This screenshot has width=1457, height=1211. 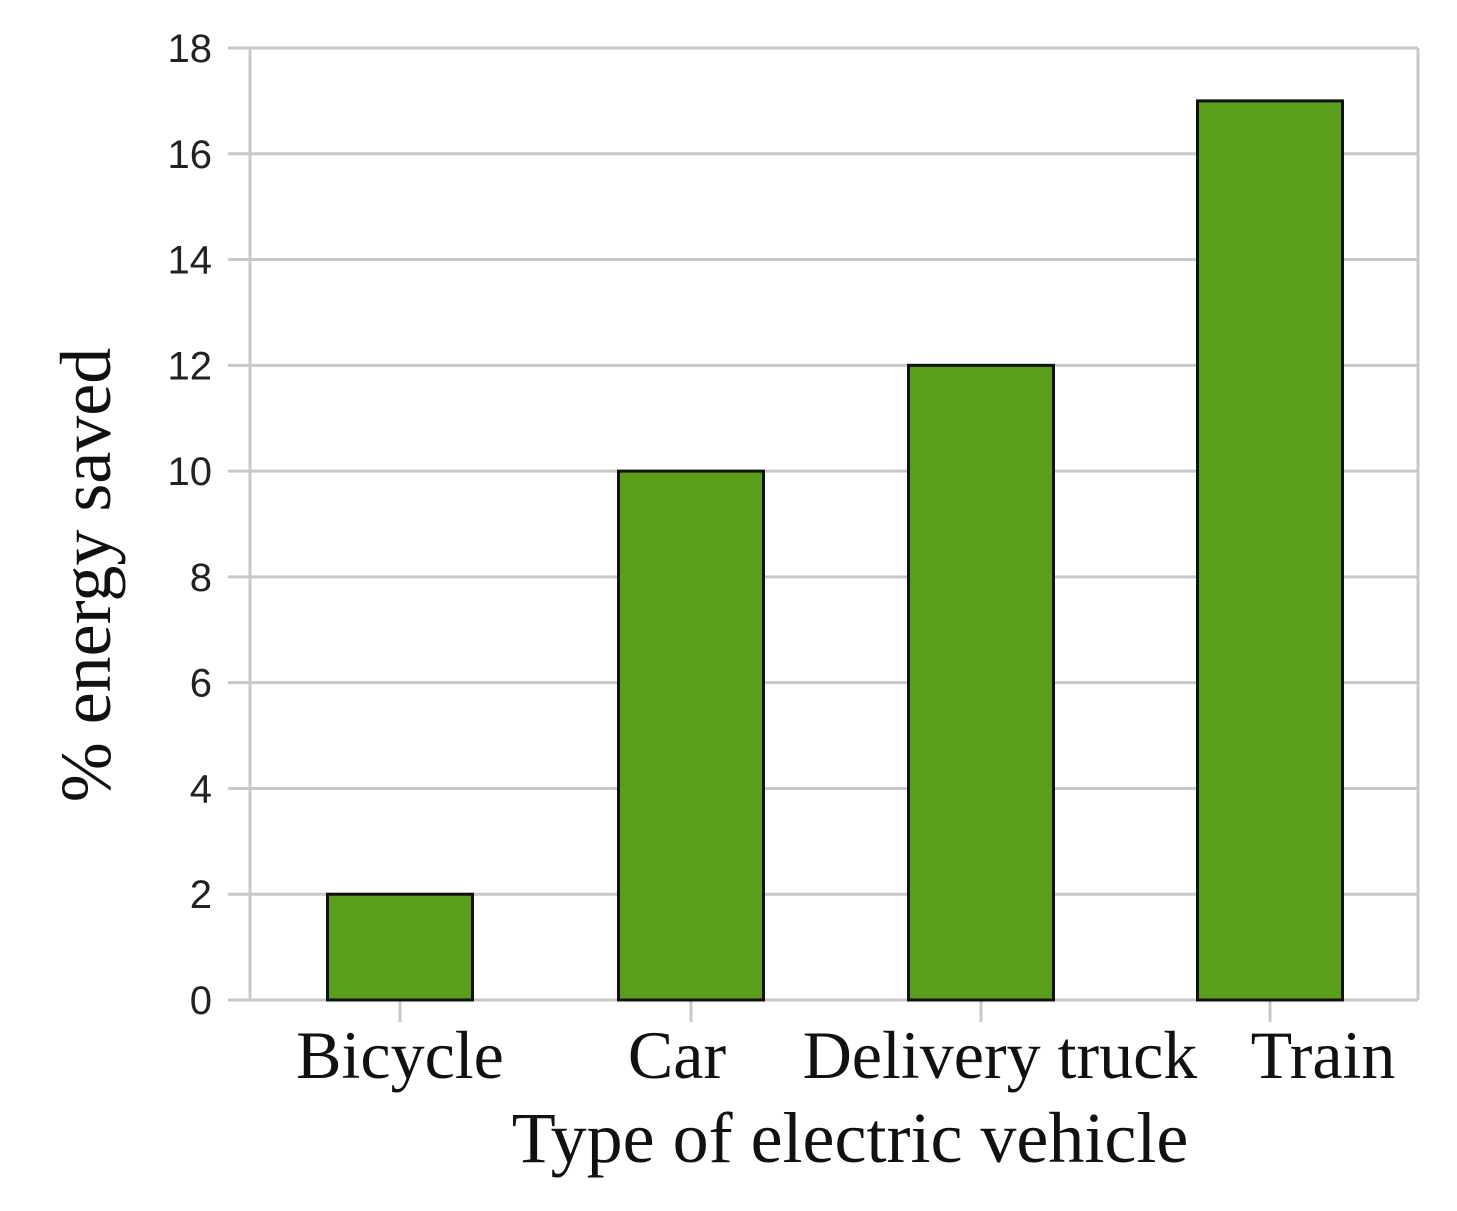 I want to click on bar-train, so click(x=1270, y=550).